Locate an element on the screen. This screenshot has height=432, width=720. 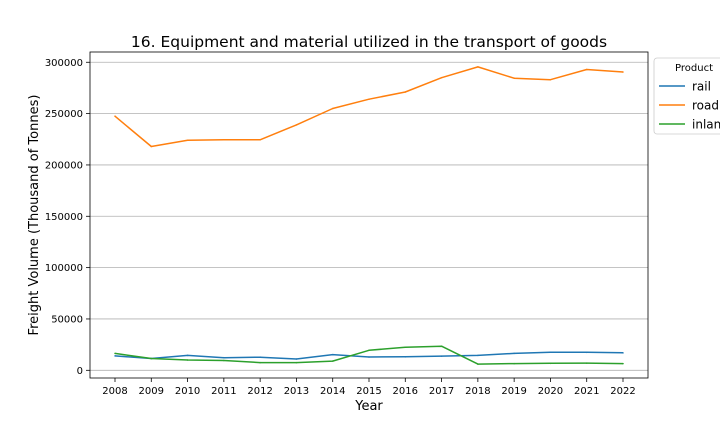
legend-label-road: road is located at coordinates (705, 106).